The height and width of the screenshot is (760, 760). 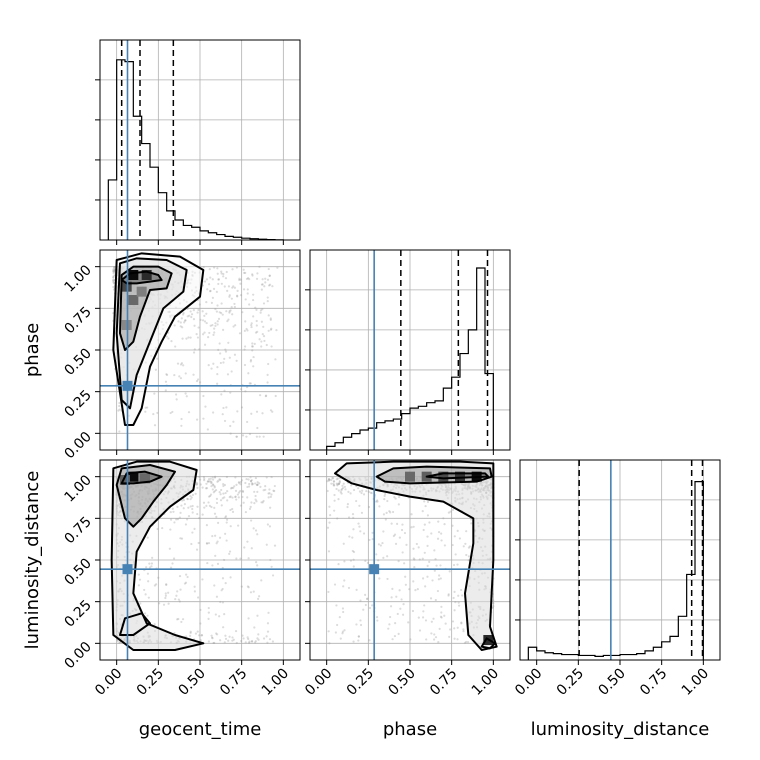 I want to click on hist-luminosity_distance-plot-area, so click(x=615, y=560).